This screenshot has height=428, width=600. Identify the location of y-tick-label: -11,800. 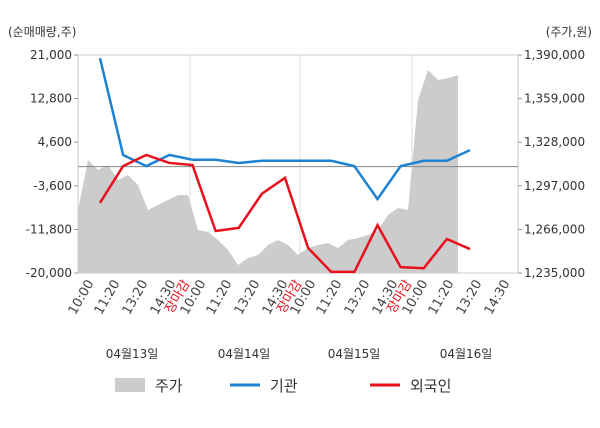
(49, 229).